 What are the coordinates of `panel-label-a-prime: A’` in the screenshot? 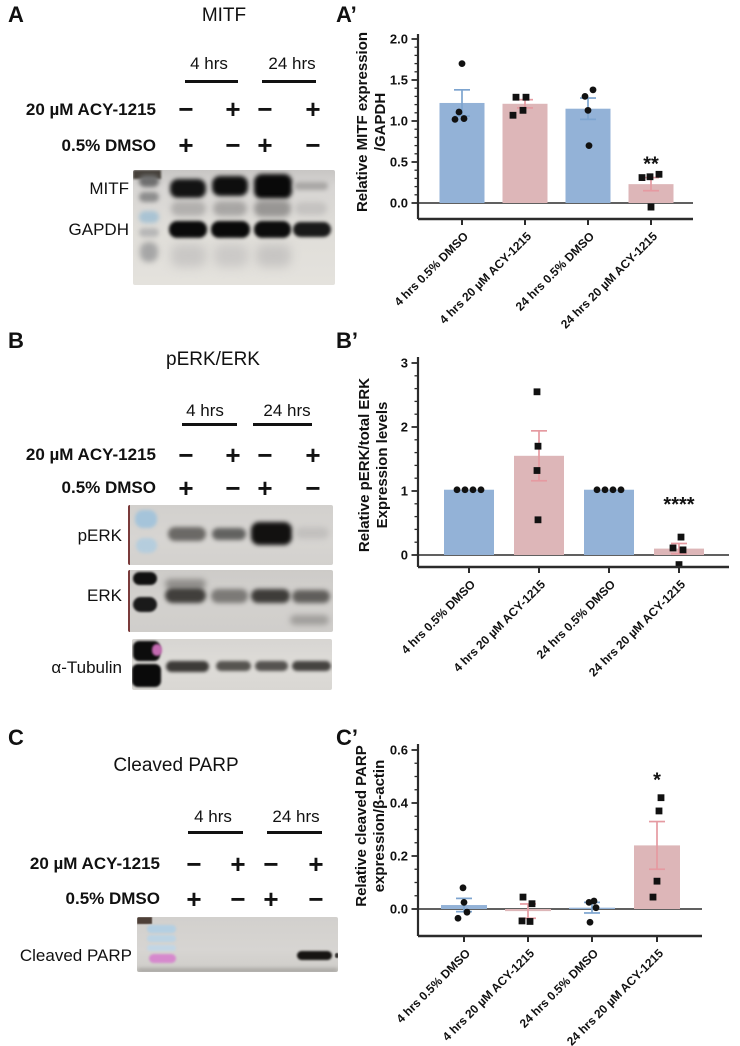 It's located at (346, 14).